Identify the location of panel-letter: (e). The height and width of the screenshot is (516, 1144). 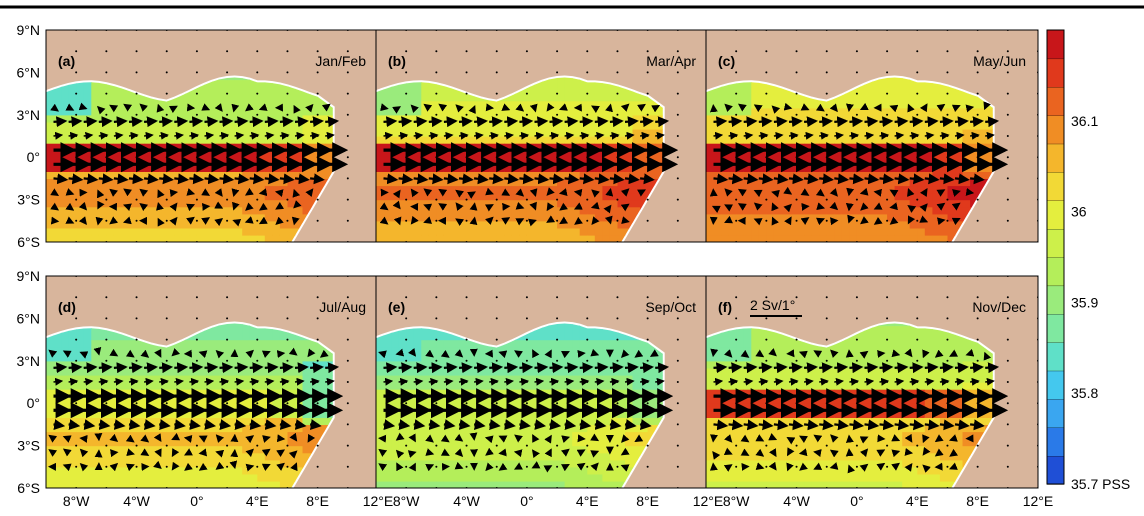
(396, 307).